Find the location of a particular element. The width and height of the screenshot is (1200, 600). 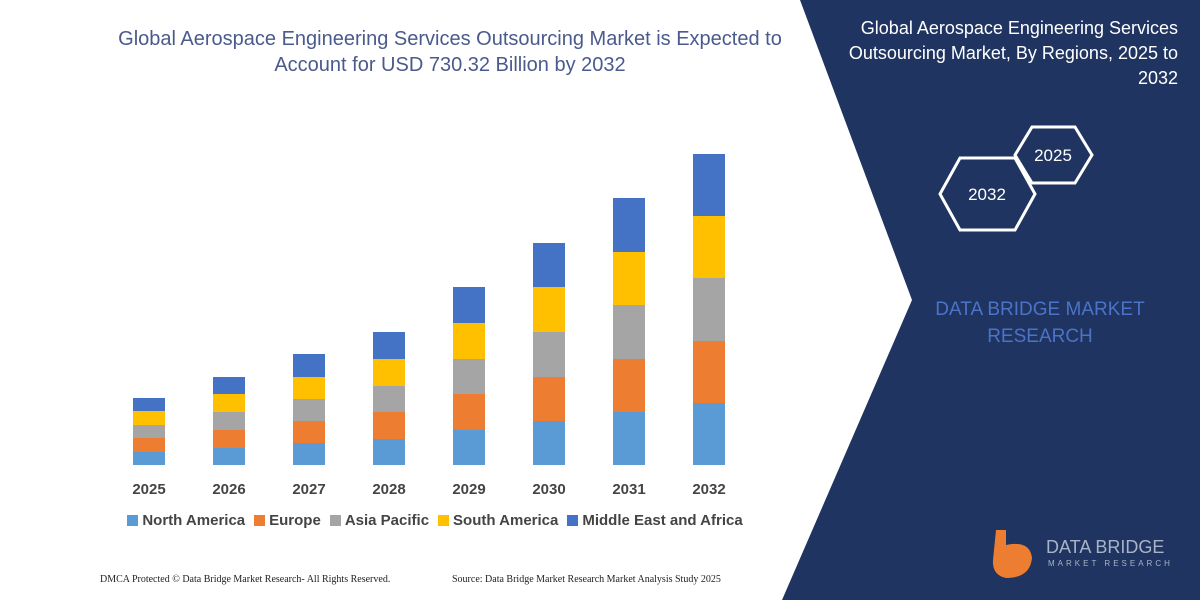

legend-label: Middle East and Africa is located at coordinates (662, 520).